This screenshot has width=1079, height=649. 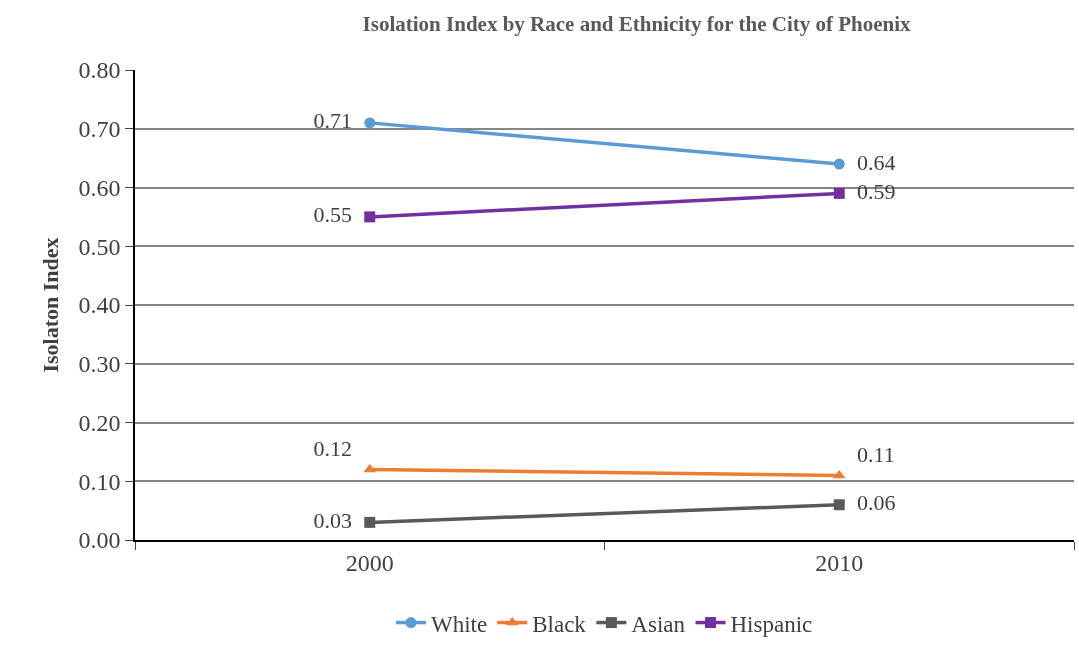 What do you see at coordinates (99, 187) in the screenshot?
I see `y-tick-label: 0.60` at bounding box center [99, 187].